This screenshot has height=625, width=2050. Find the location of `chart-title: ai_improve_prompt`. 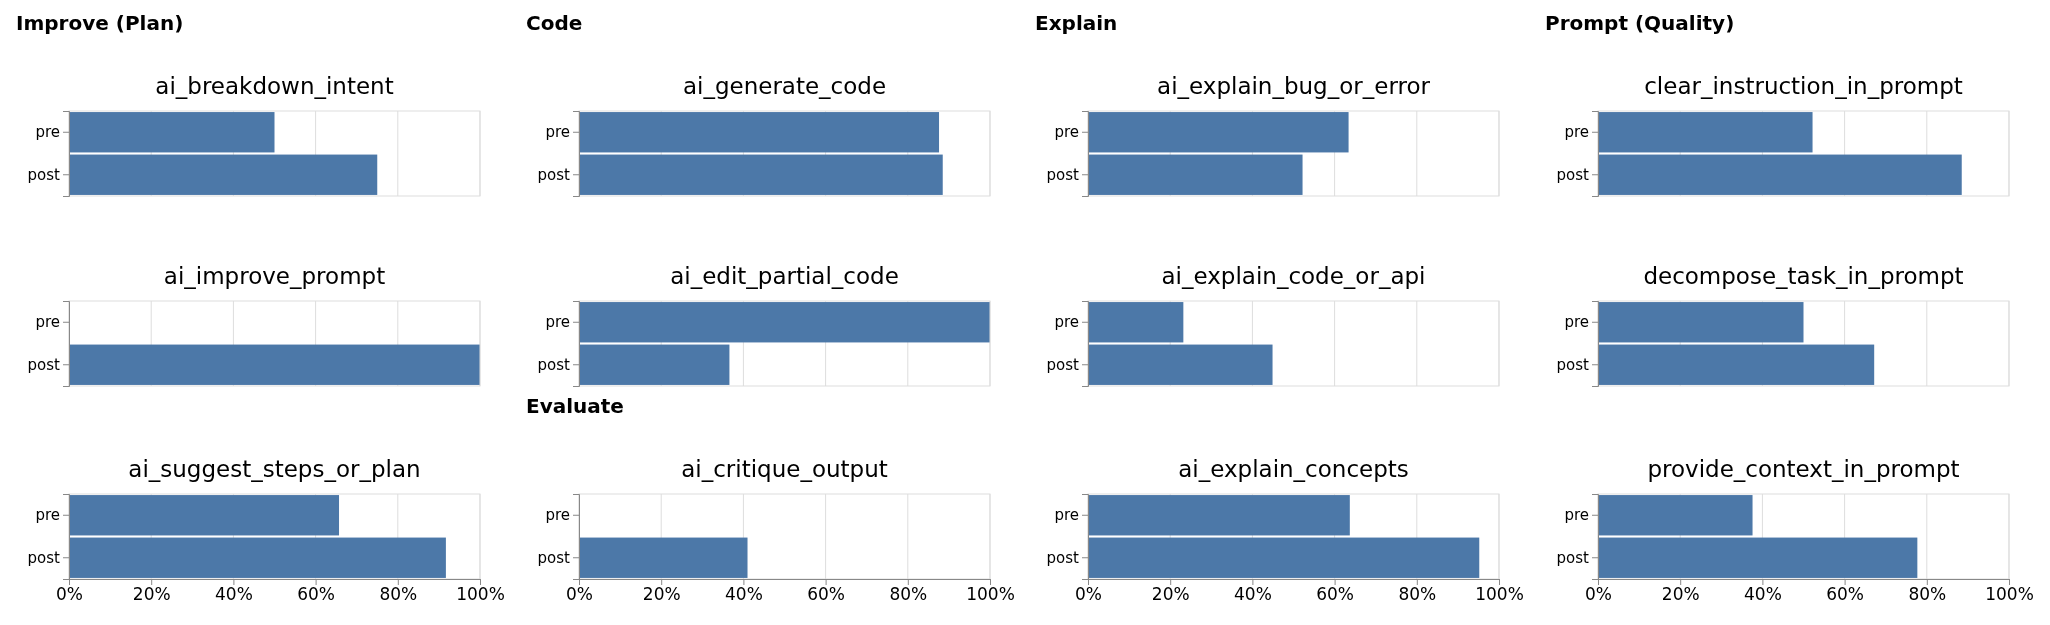

chart-title: ai_improve_prompt is located at coordinates (274, 276).